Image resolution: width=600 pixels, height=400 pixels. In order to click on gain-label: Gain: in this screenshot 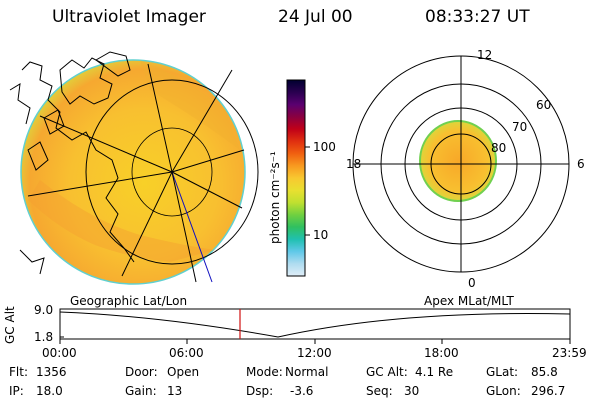, I will do `click(141, 391)`.